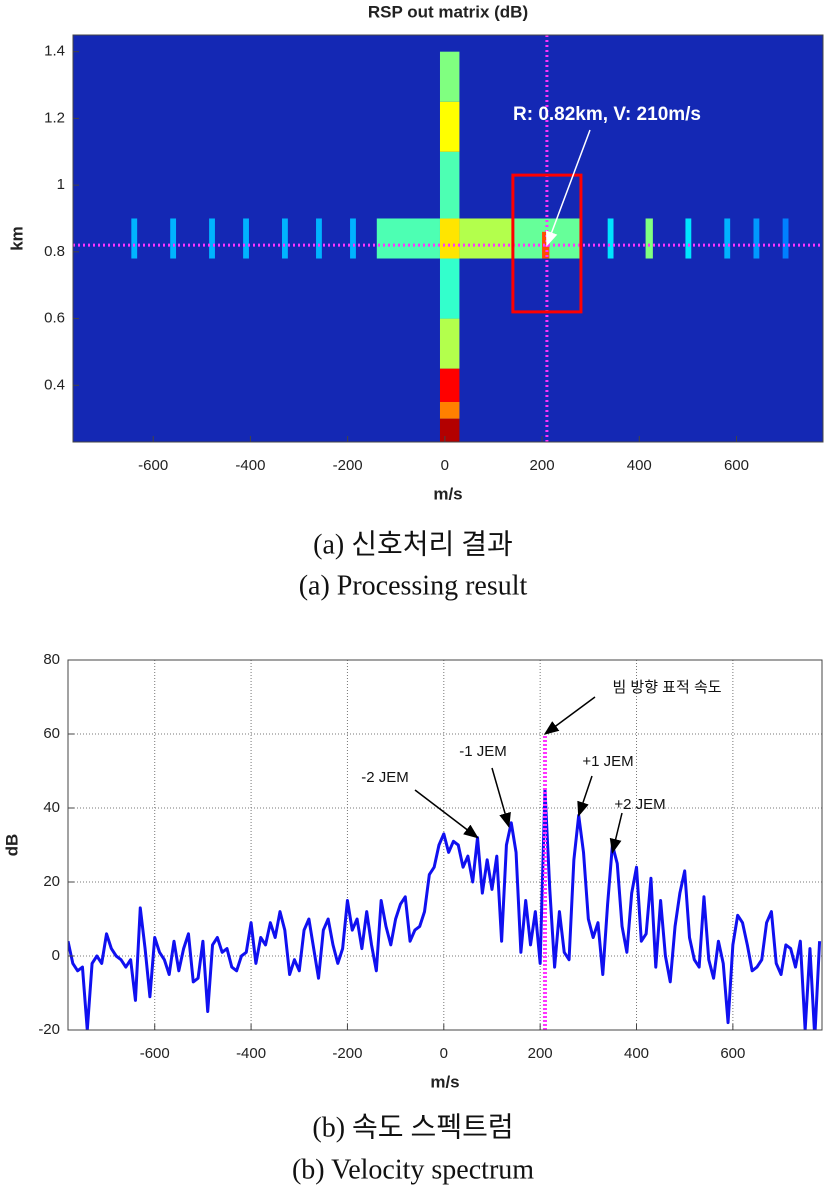  Describe the element at coordinates (54, 384) in the screenshot. I see `y-tick-label: 0.4` at that location.